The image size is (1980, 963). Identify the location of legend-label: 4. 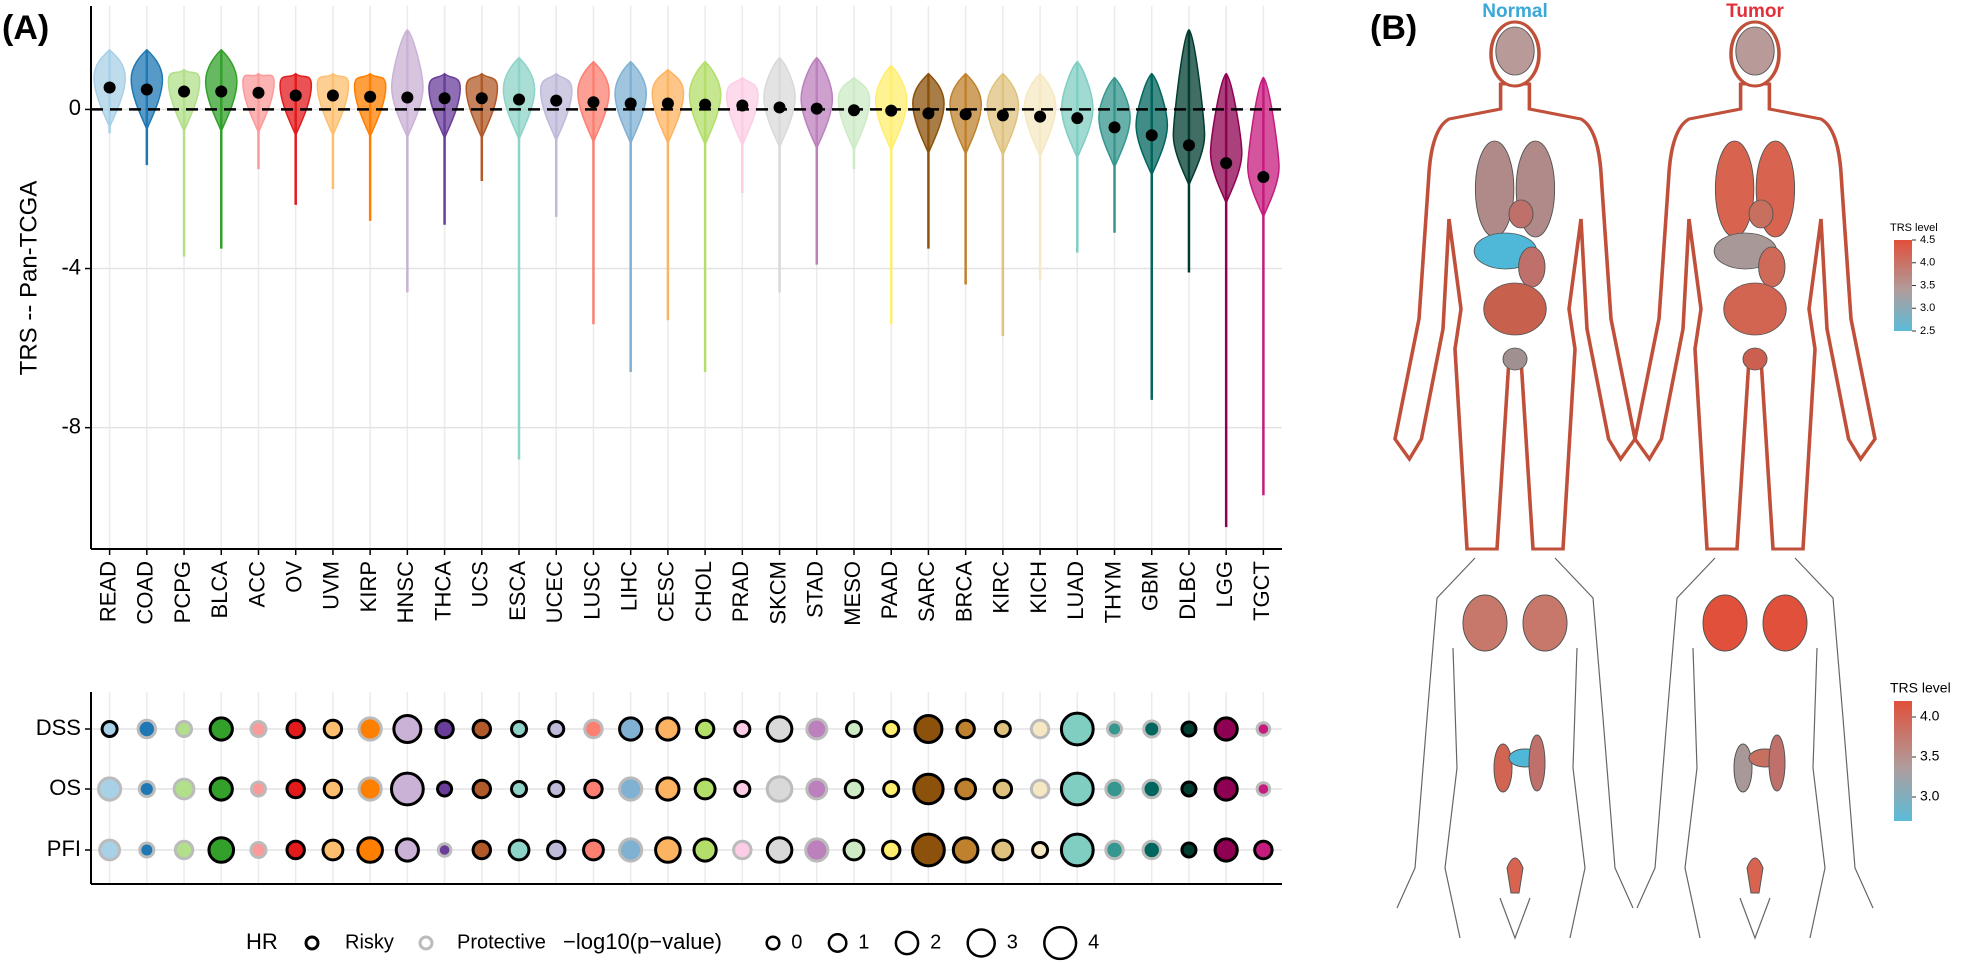
(1093, 942).